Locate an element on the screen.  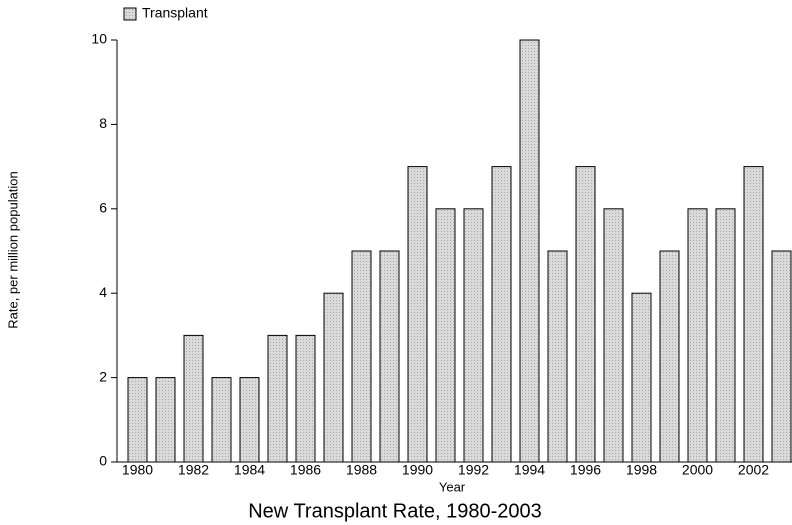
x-tick-label: 1986 is located at coordinates (305, 470).